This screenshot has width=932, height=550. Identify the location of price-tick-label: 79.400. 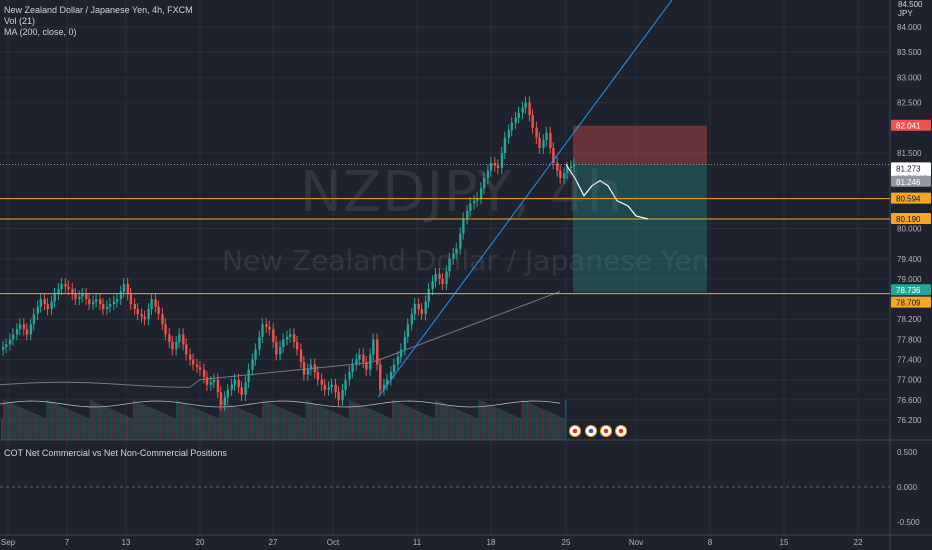
(909, 259).